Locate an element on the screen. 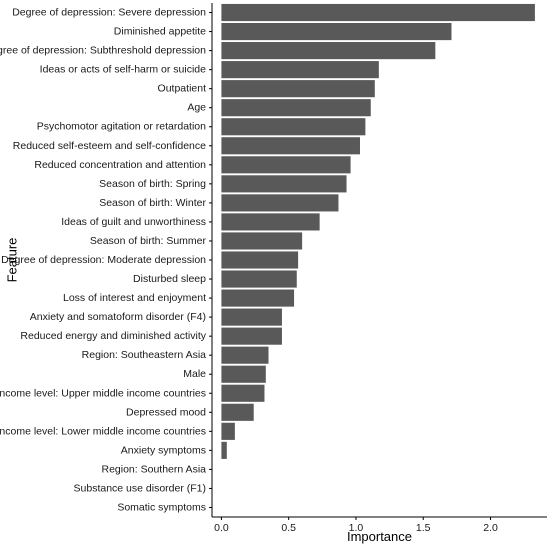 The height and width of the screenshot is (547, 550). y-tick-label: Substance use disorder (F1) is located at coordinates (140, 488).